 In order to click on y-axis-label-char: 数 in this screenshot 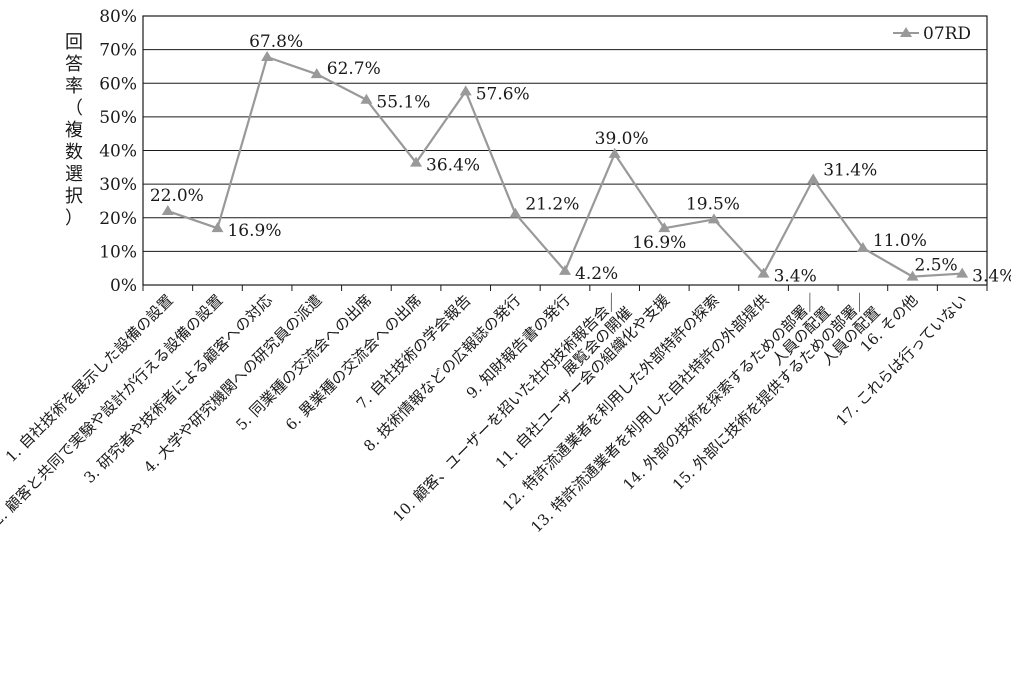, I will do `click(74, 152)`.